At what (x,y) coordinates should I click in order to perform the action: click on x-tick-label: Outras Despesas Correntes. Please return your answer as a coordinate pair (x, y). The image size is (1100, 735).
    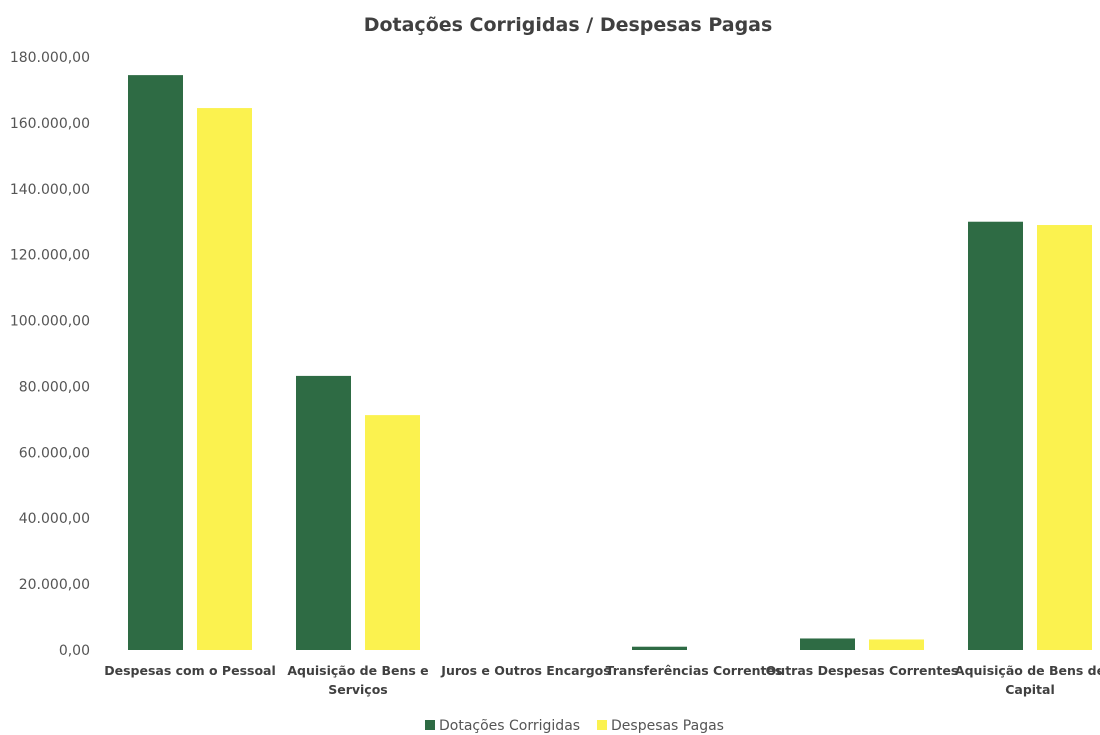
    Looking at the image, I should click on (862, 670).